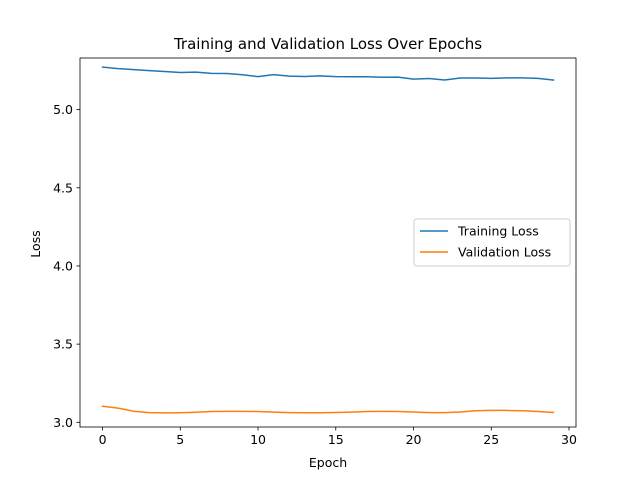  I want to click on x-tick-label: 30, so click(569, 439).